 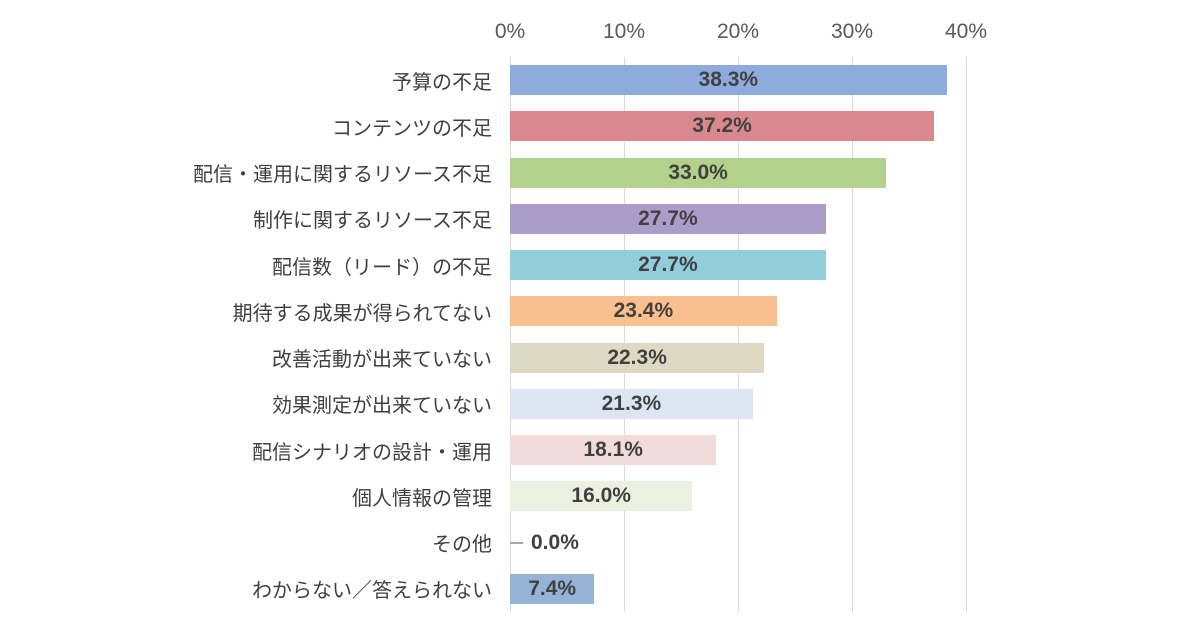 I want to click on bar-value-label: 7.4%, so click(x=552, y=588).